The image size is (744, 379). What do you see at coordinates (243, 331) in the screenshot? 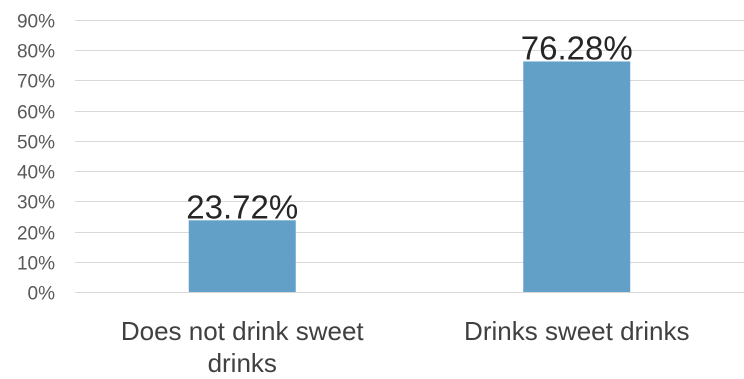
I see `x-category-label-line: Does not drink sweet` at bounding box center [243, 331].